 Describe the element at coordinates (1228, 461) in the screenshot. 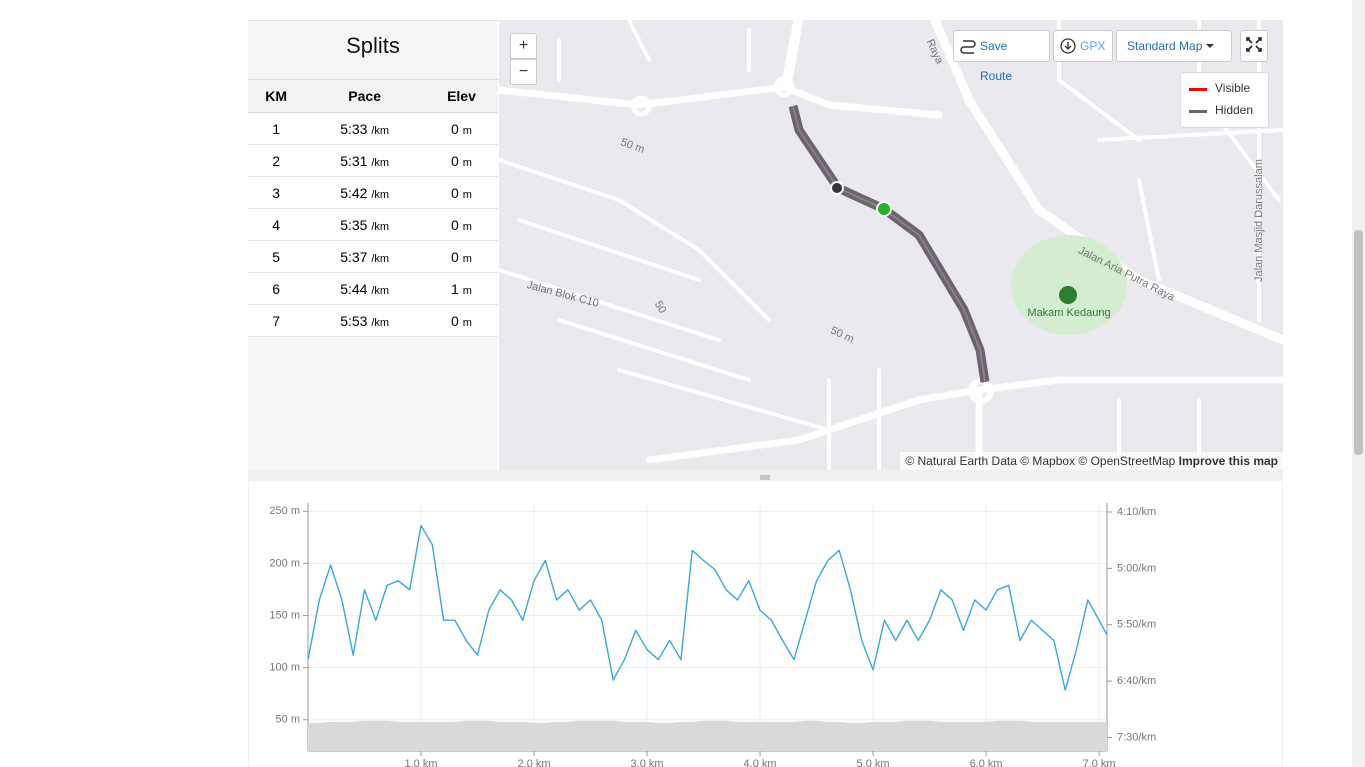

I see `improve-map-link: Improve this map` at that location.